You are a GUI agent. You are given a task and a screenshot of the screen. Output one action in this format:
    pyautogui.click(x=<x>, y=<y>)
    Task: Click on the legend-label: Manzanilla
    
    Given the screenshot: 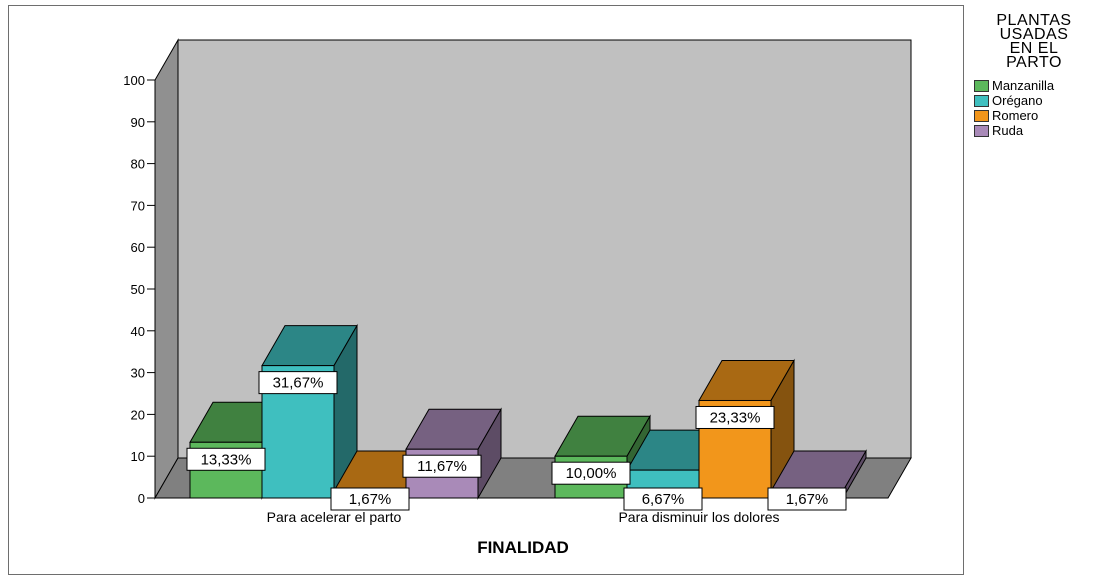 What is the action you would take?
    pyautogui.click(x=1023, y=85)
    